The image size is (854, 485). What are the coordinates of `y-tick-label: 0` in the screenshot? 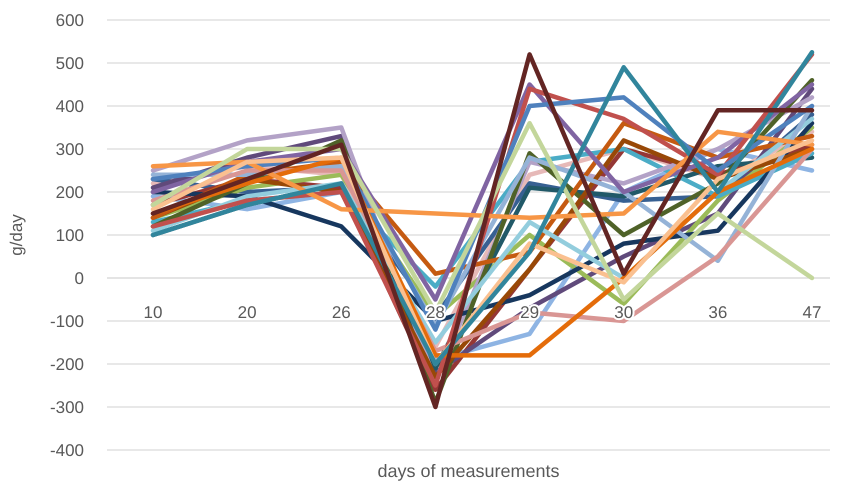 It's located at (79, 278).